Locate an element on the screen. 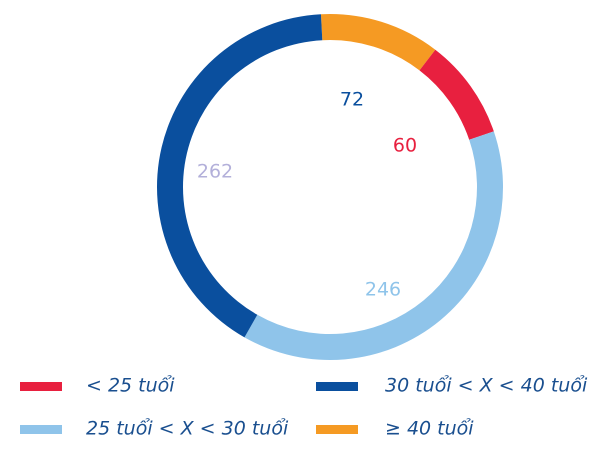 This screenshot has width=611, height=466. legend-label: < 25 tuổi is located at coordinates (130, 386).